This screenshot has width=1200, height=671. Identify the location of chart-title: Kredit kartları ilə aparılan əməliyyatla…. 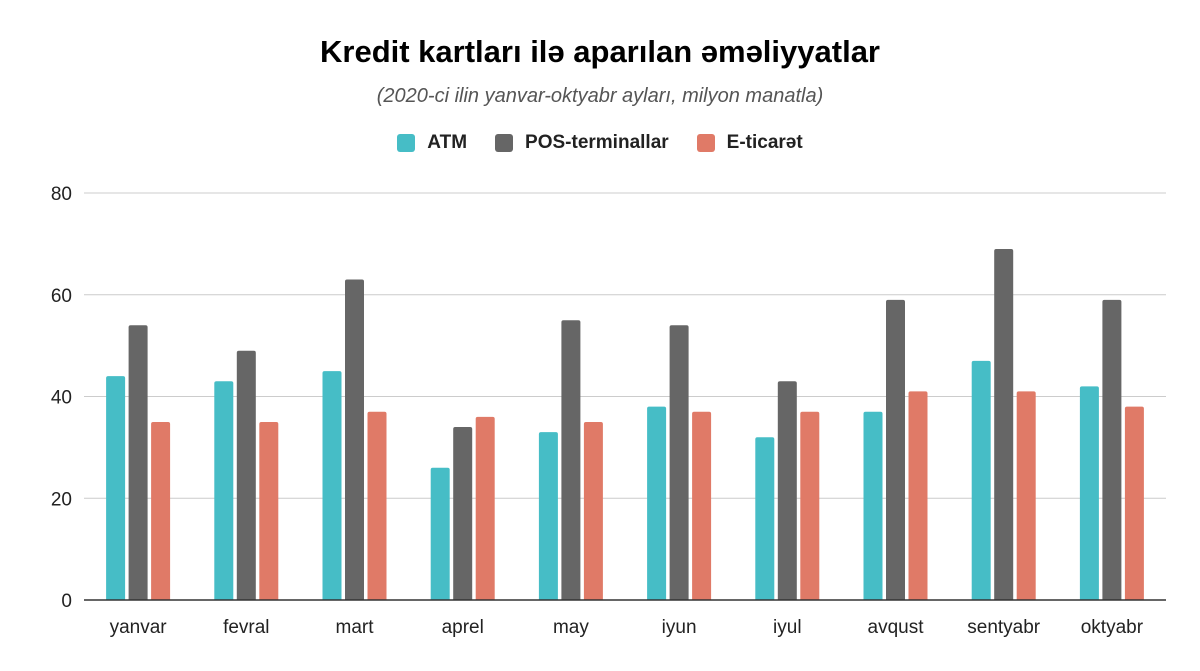
(600, 51).